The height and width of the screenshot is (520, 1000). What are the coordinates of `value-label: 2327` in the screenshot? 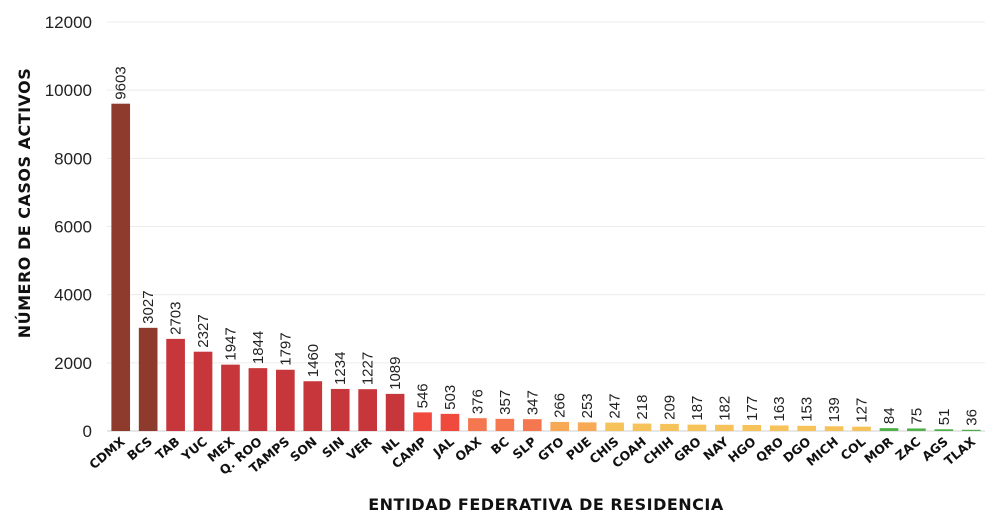 It's located at (203, 330).